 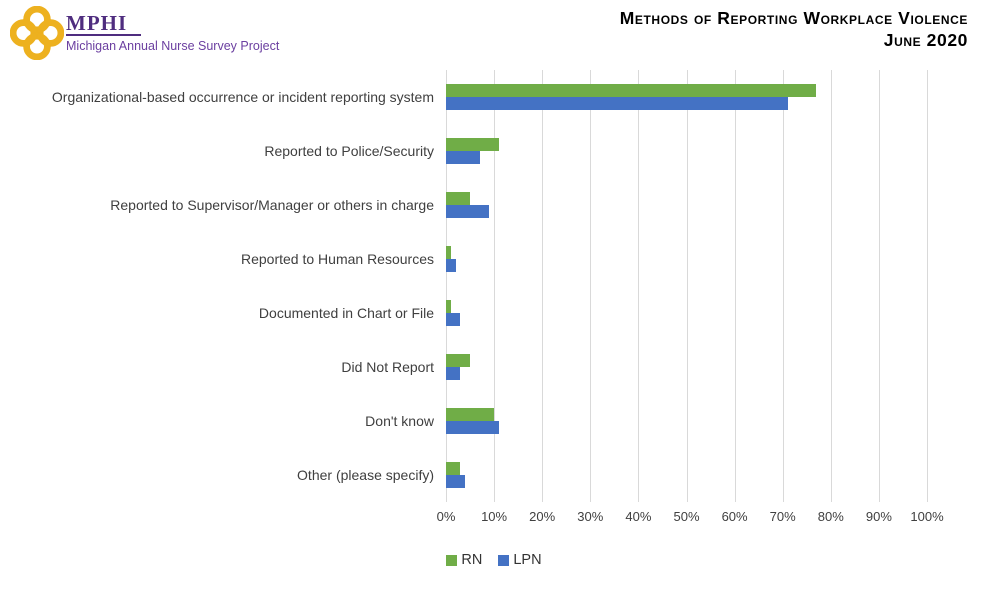 I want to click on legend-swatch-rn, so click(x=452, y=560).